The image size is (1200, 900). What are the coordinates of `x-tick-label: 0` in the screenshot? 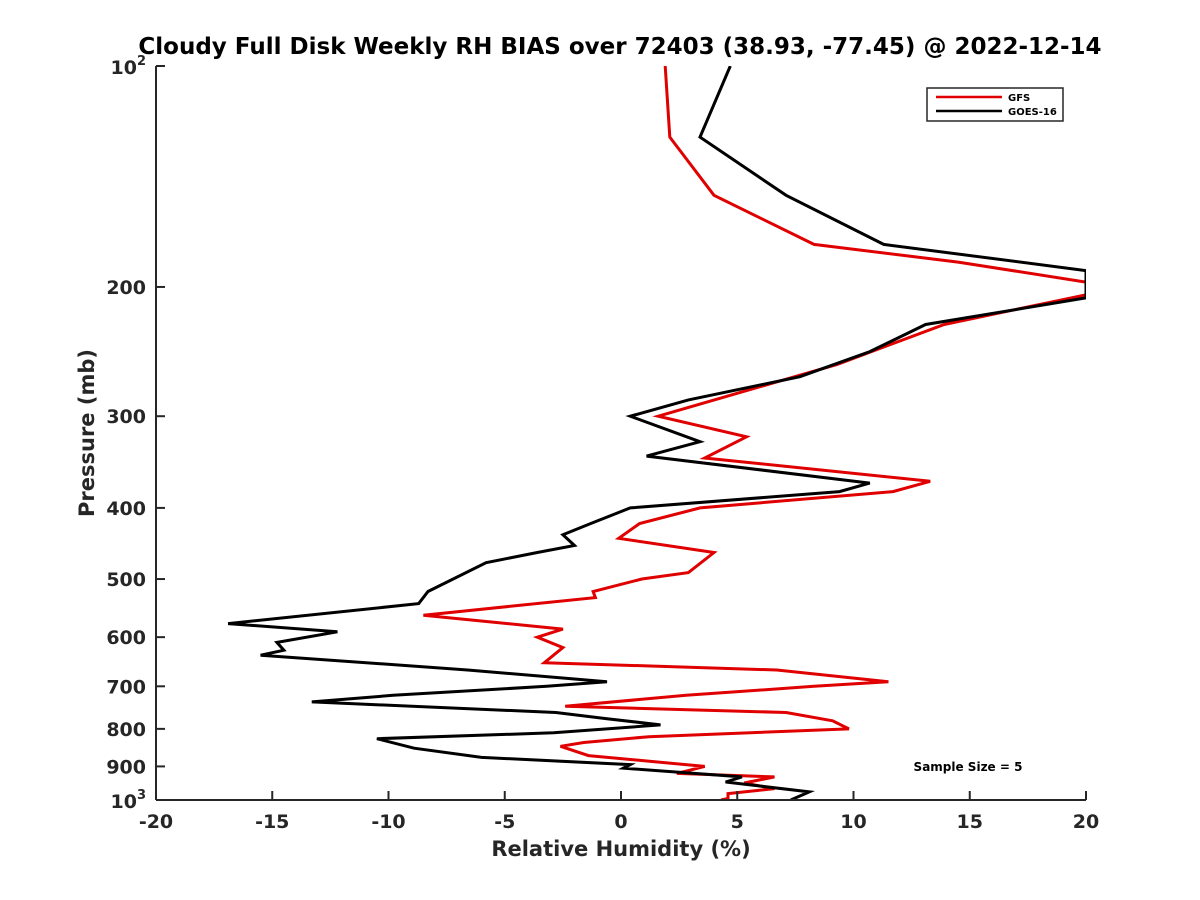 It's located at (620, 822).